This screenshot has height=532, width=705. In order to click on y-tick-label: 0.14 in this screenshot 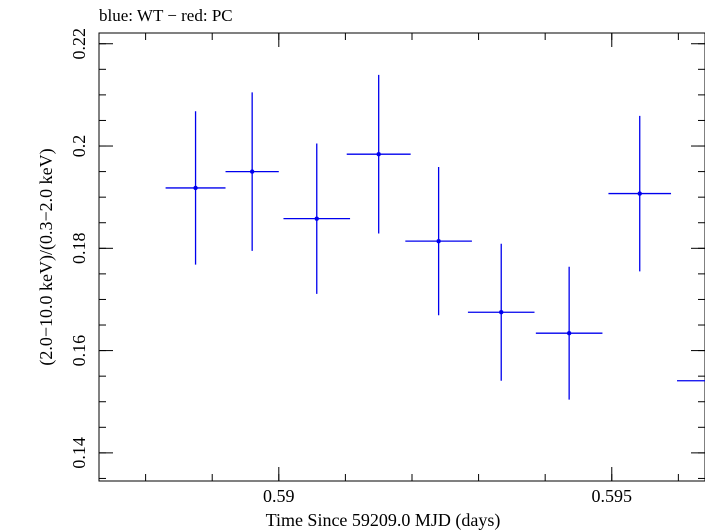, I will do `click(79, 453)`.